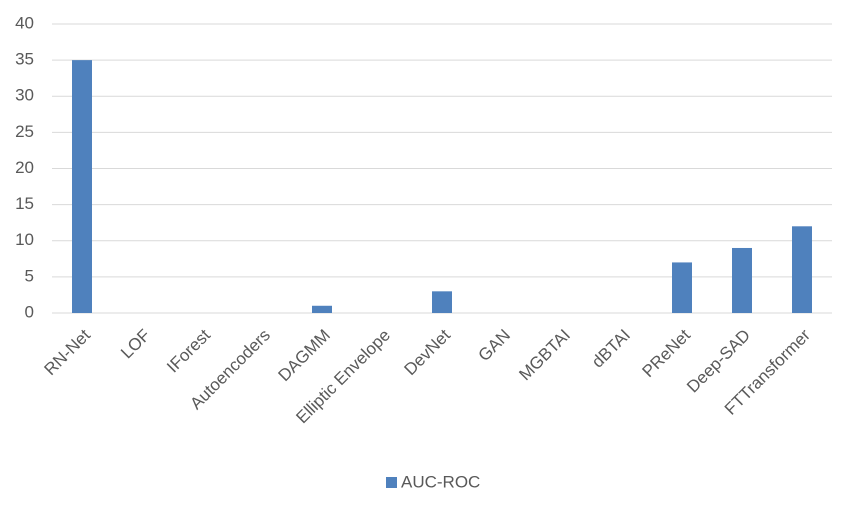 The height and width of the screenshot is (515, 862). What do you see at coordinates (188, 350) in the screenshot?
I see `x-tick-label: IForest` at bounding box center [188, 350].